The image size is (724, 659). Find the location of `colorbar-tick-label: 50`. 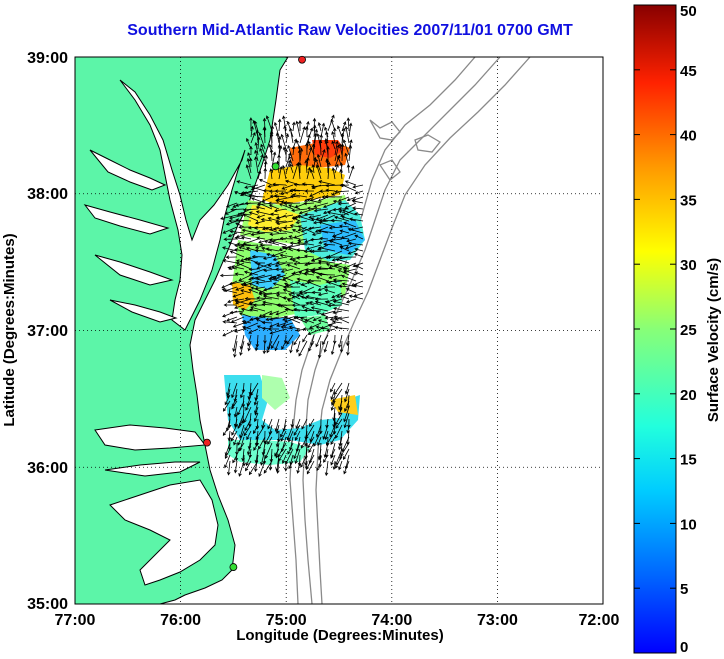

colorbar-tick-label: 50 is located at coordinates (688, 11).